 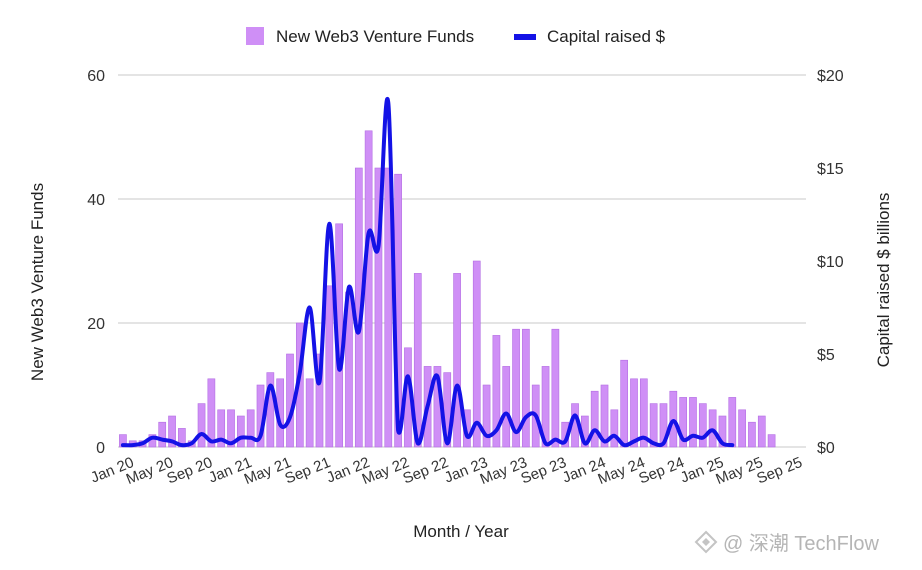 What do you see at coordinates (826, 448) in the screenshot?
I see `right-tick-label: $0` at bounding box center [826, 448].